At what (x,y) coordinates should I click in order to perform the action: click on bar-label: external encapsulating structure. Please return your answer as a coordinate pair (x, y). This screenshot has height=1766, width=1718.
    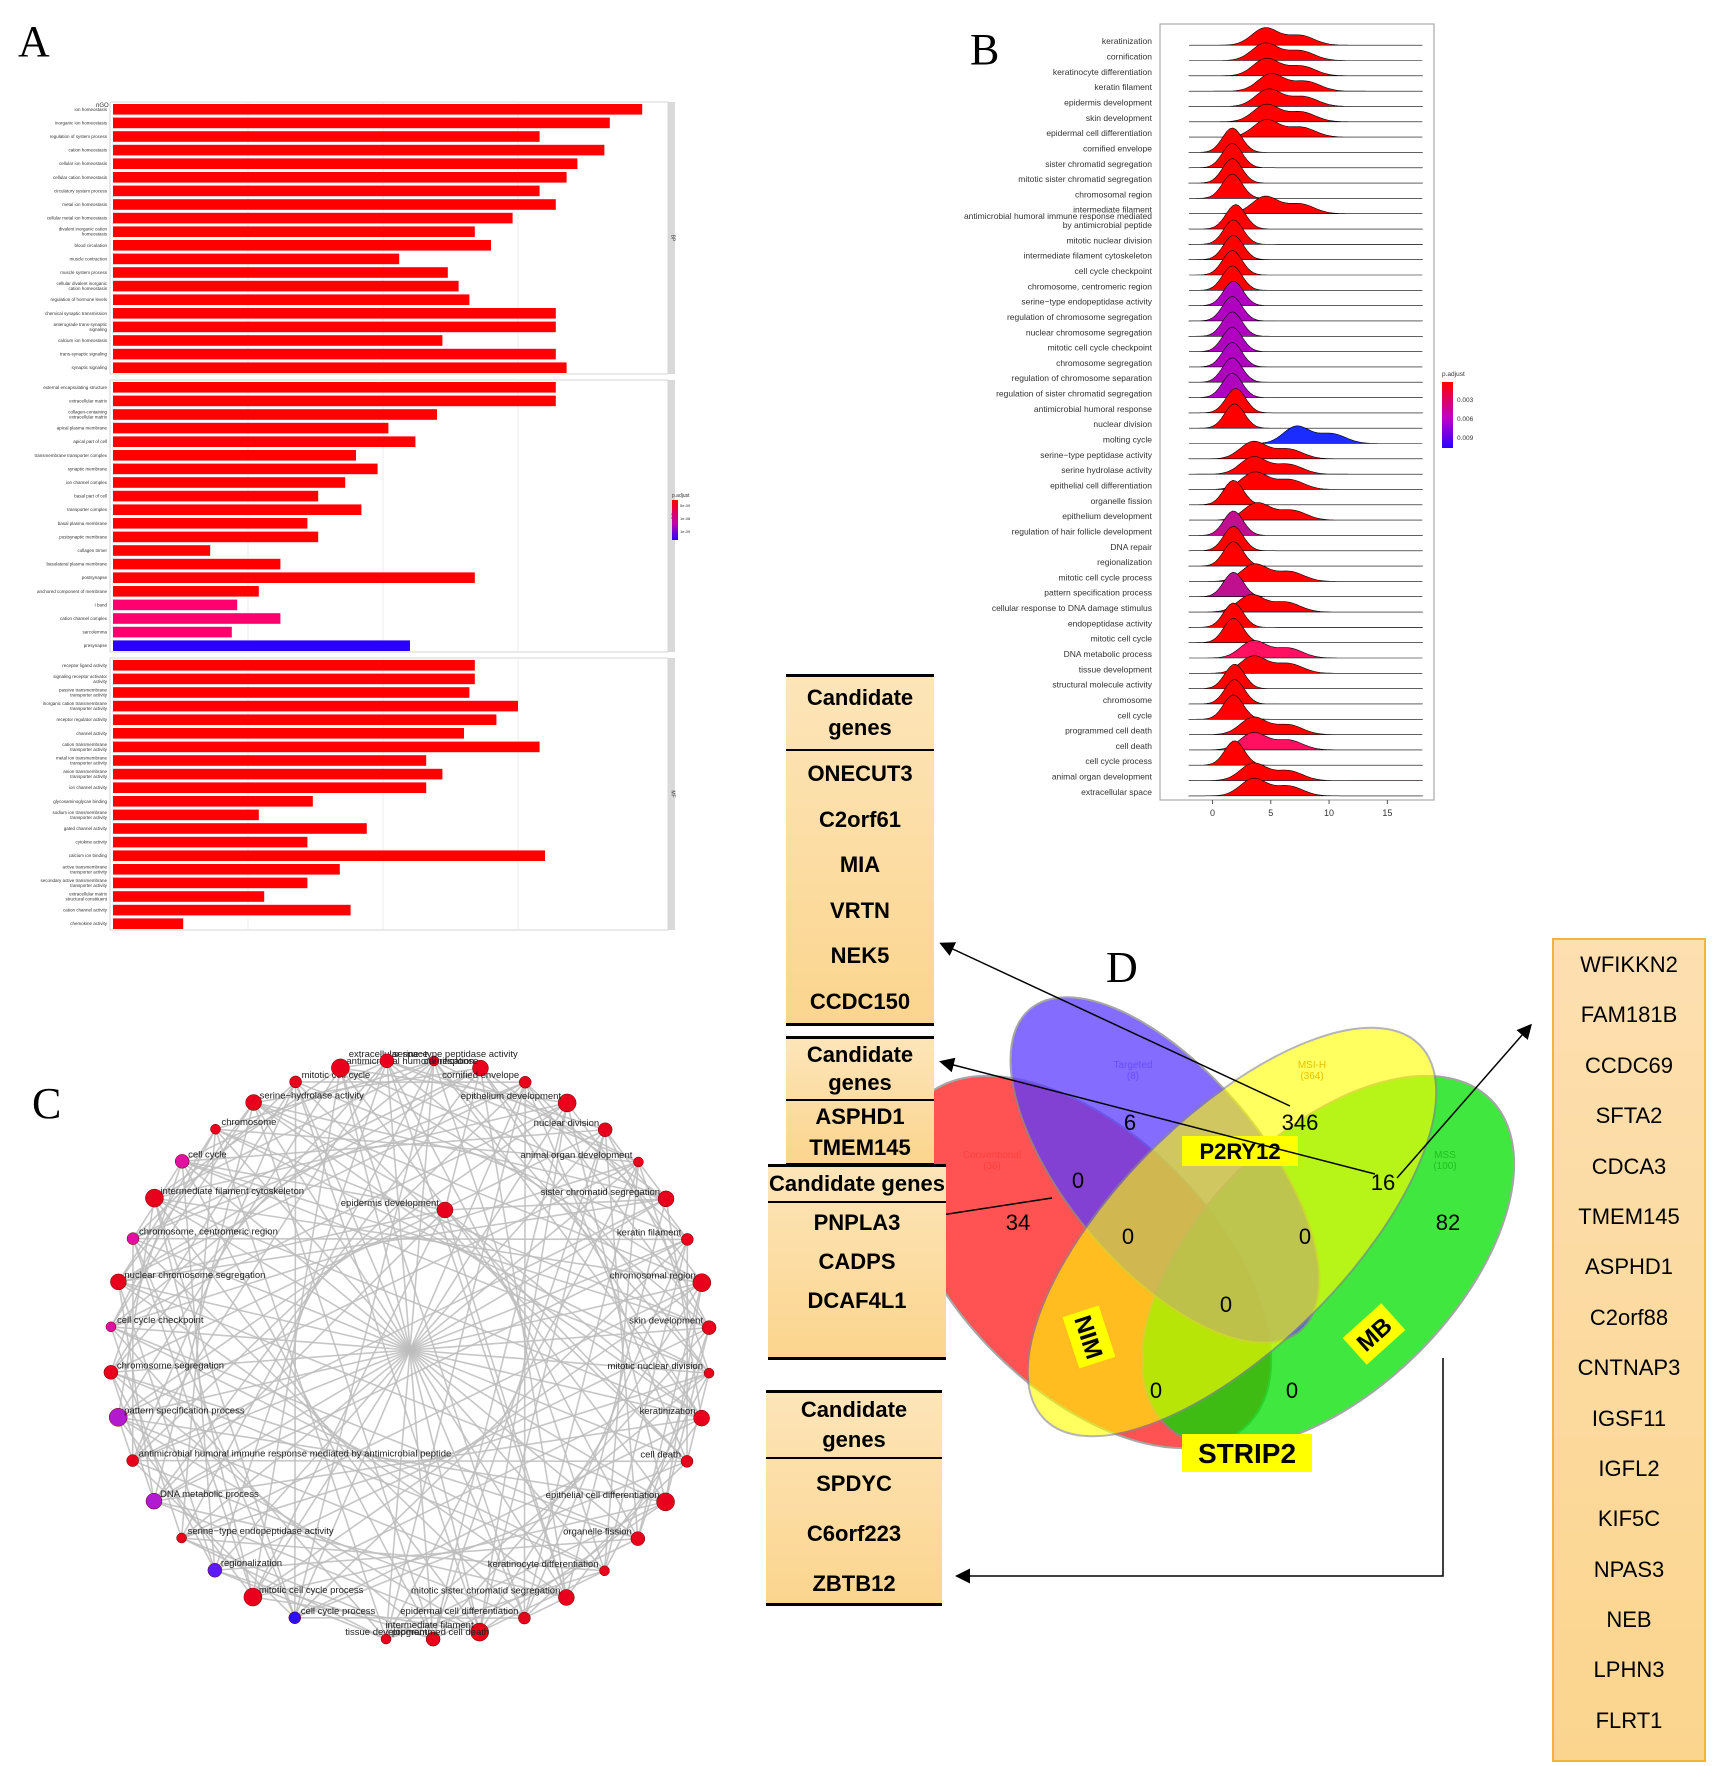
    Looking at the image, I should click on (75, 387).